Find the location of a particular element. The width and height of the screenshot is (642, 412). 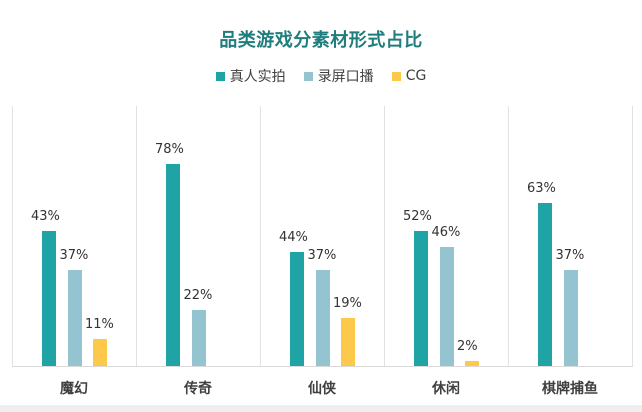

legend-swatch-screen-record is located at coordinates (308, 76).